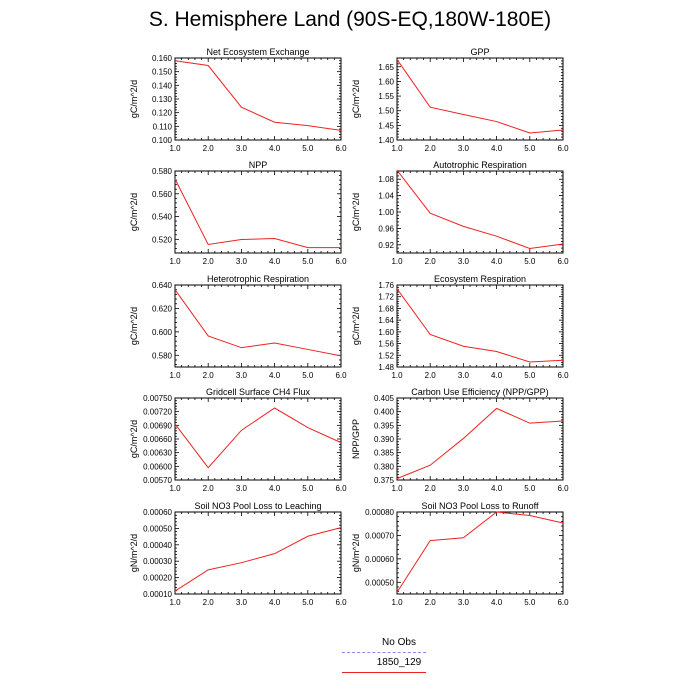 The image size is (700, 700). What do you see at coordinates (479, 52) in the screenshot?
I see `plot-title: GPP` at bounding box center [479, 52].